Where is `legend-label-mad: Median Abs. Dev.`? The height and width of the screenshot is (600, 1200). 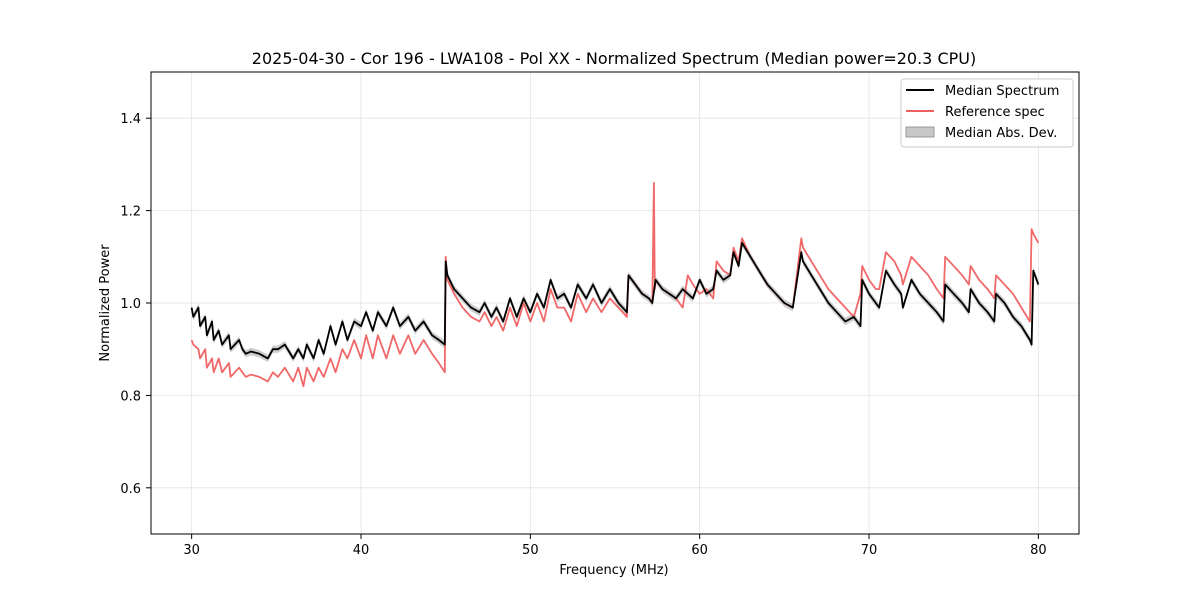
legend-label-mad: Median Abs. Dev. is located at coordinates (1001, 133).